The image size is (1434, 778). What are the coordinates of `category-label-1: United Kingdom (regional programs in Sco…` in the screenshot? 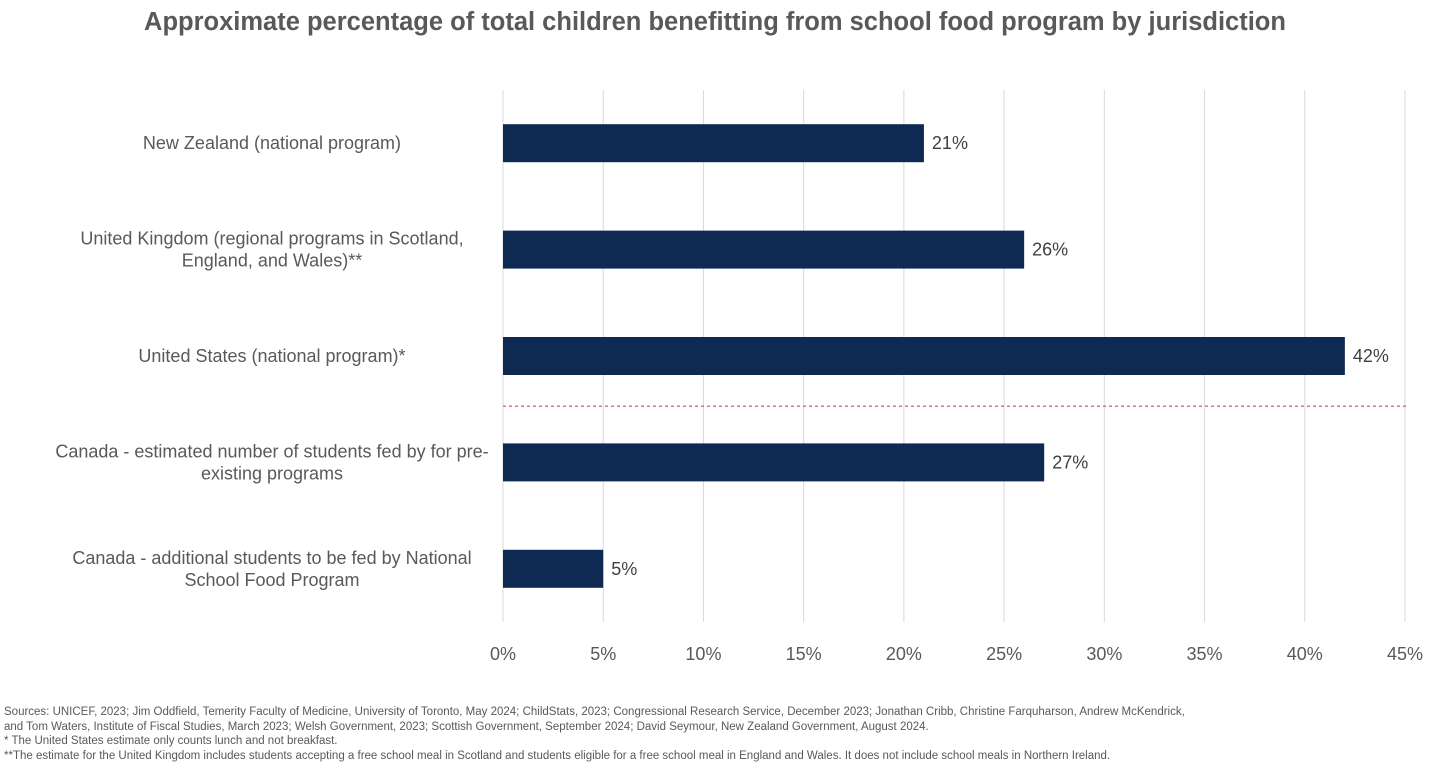 It's located at (271, 250).